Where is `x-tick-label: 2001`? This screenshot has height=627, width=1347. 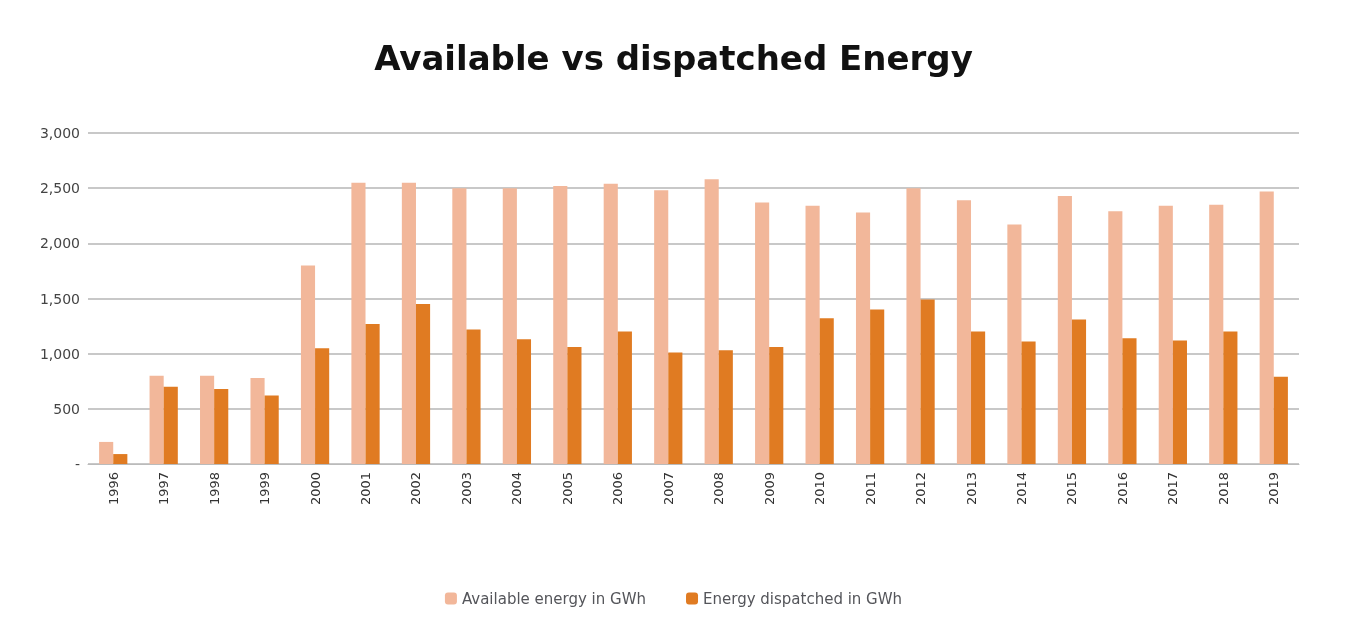
x-tick-label: 2001 is located at coordinates (366, 489).